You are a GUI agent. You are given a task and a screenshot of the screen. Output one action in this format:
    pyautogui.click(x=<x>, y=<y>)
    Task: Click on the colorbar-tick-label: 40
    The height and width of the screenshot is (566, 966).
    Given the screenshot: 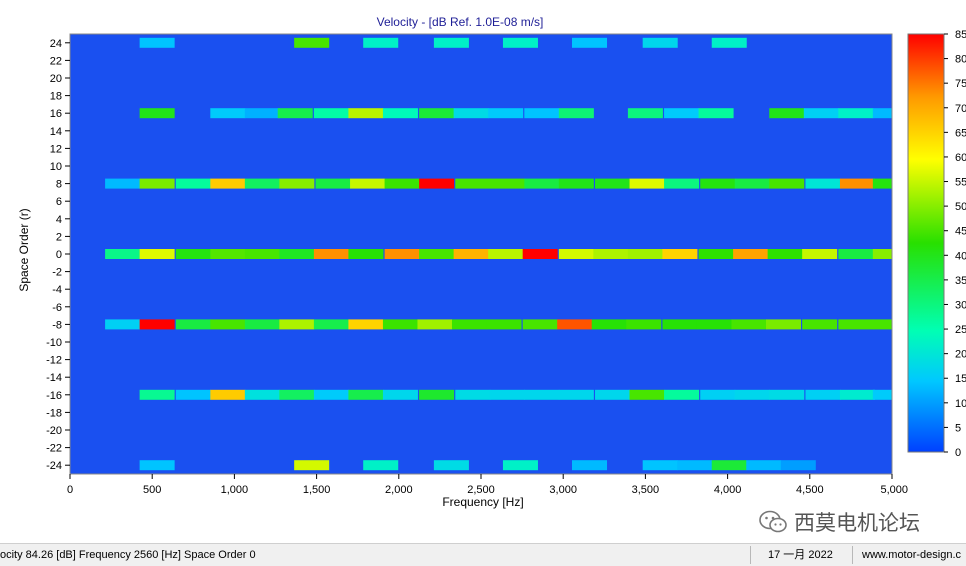 What is the action you would take?
    pyautogui.click(x=960, y=256)
    